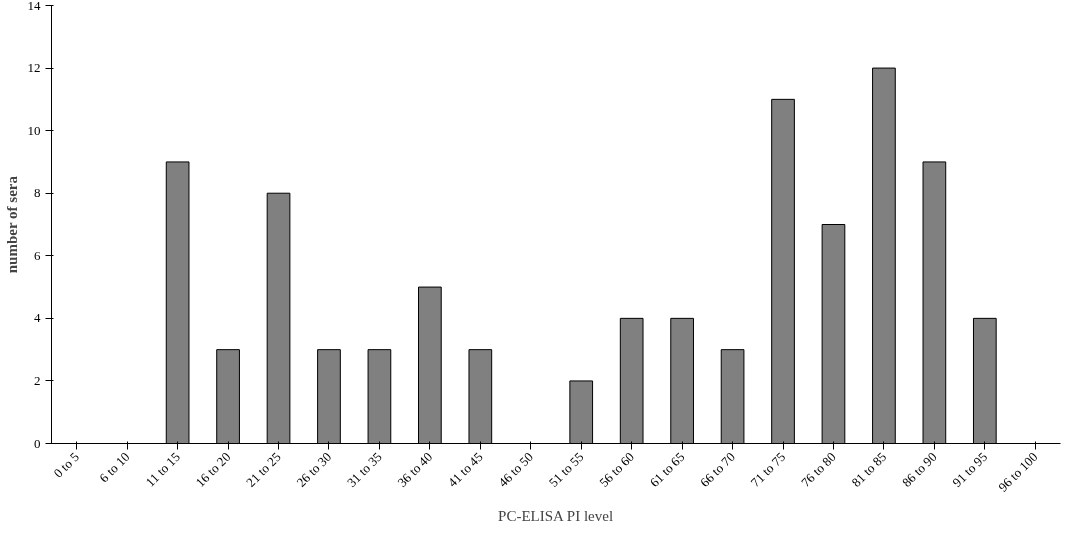 The height and width of the screenshot is (534, 1073). Describe the element at coordinates (34, 68) in the screenshot. I see `y-tick-label: 12` at that location.